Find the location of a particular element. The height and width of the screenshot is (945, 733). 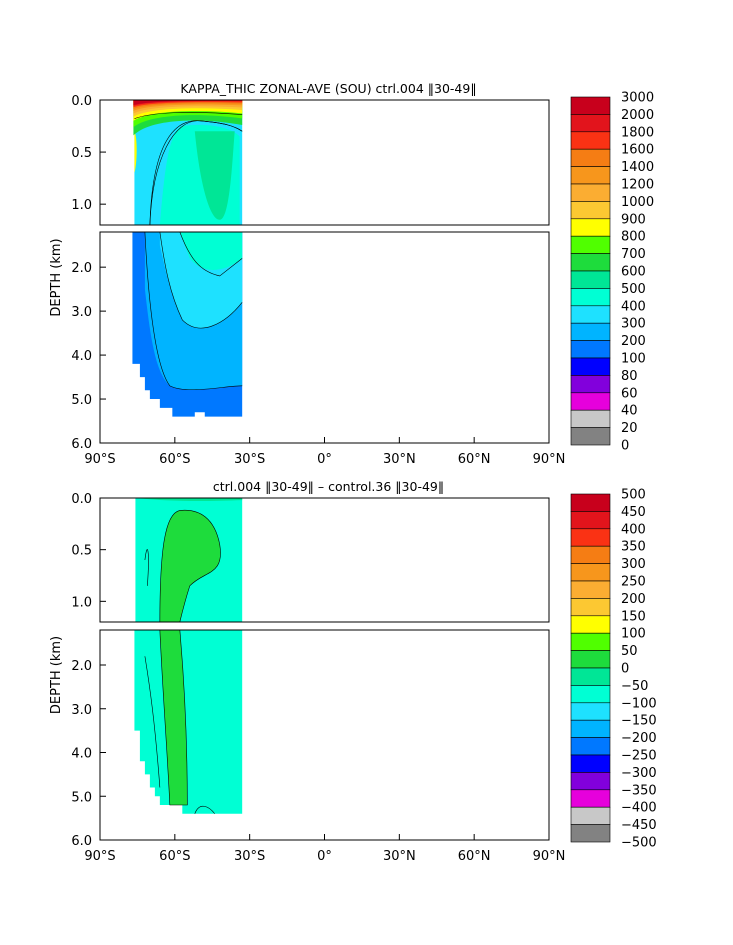

colorbar-label: −400 is located at coordinates (639, 808).